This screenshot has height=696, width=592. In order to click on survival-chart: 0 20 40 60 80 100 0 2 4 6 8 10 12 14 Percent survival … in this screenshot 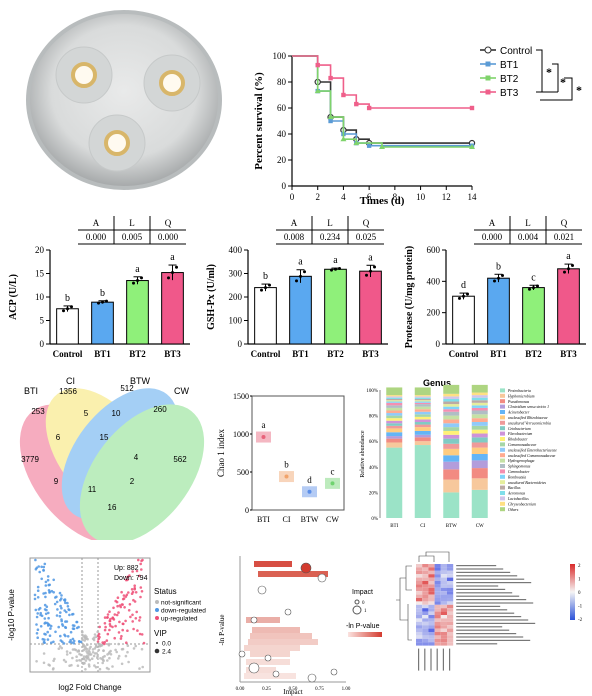, I will do `click(417, 126)`.